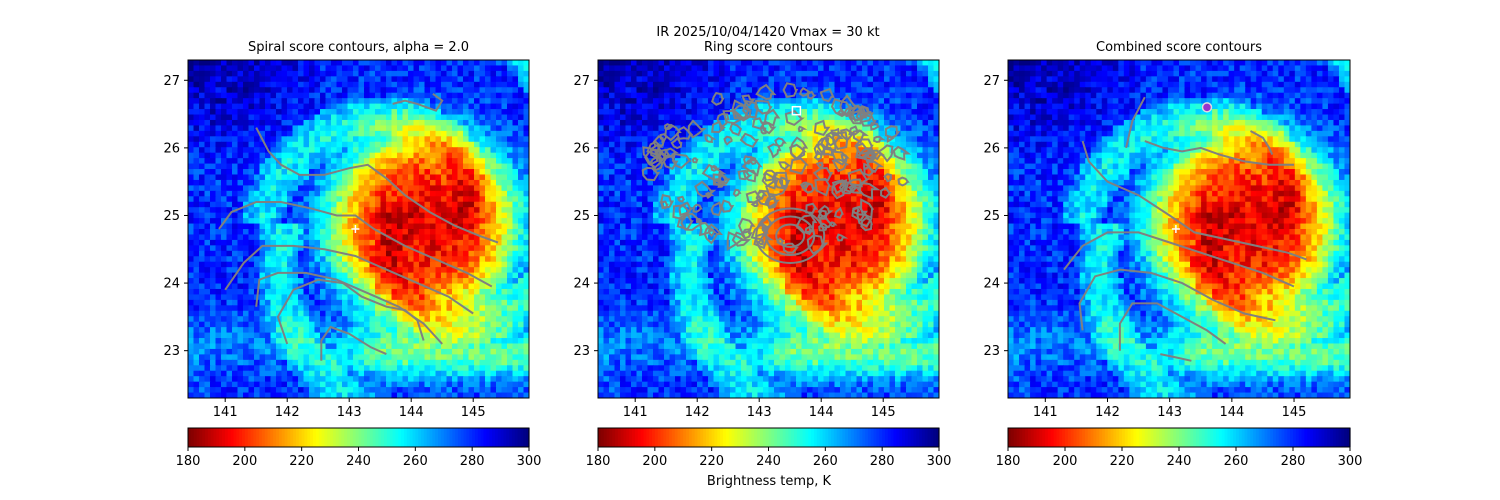 The image size is (1500, 500). I want to click on panel-title: Ring score contours, so click(768, 47).